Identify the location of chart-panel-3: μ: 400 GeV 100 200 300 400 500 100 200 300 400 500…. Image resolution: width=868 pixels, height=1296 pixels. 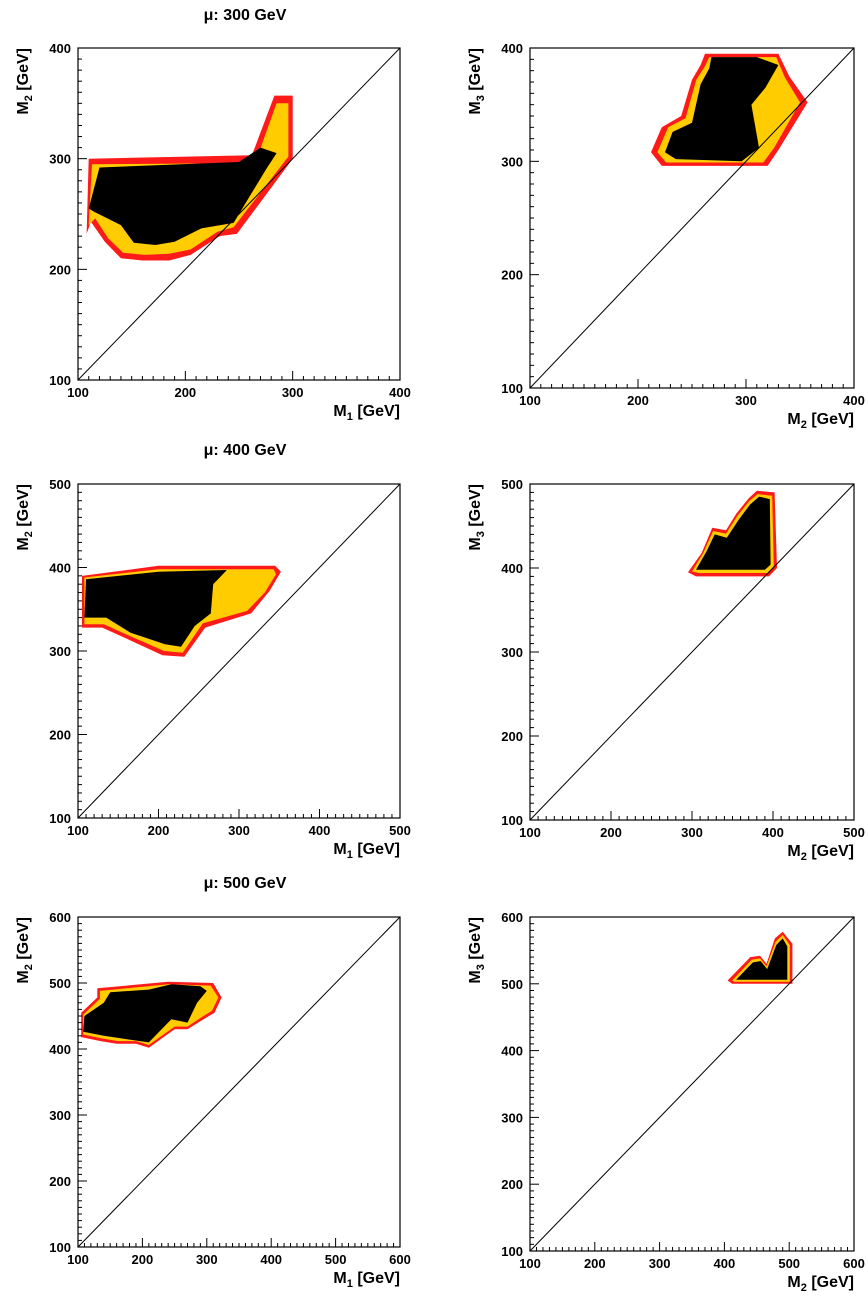
(213, 651).